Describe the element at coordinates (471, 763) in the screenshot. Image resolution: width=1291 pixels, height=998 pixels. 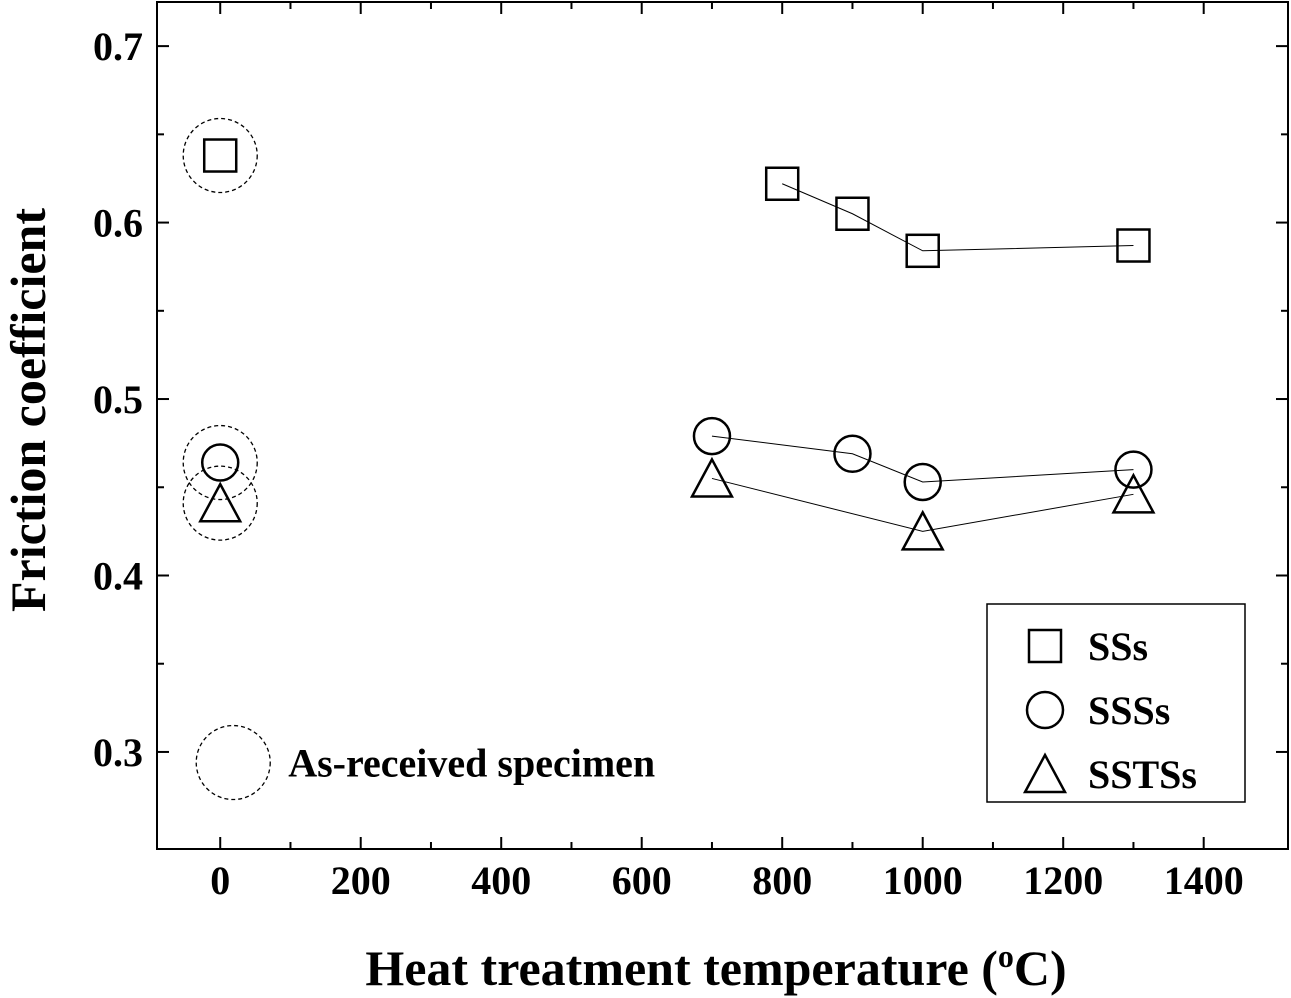
I see `annotation-label: As-received specimen` at that location.